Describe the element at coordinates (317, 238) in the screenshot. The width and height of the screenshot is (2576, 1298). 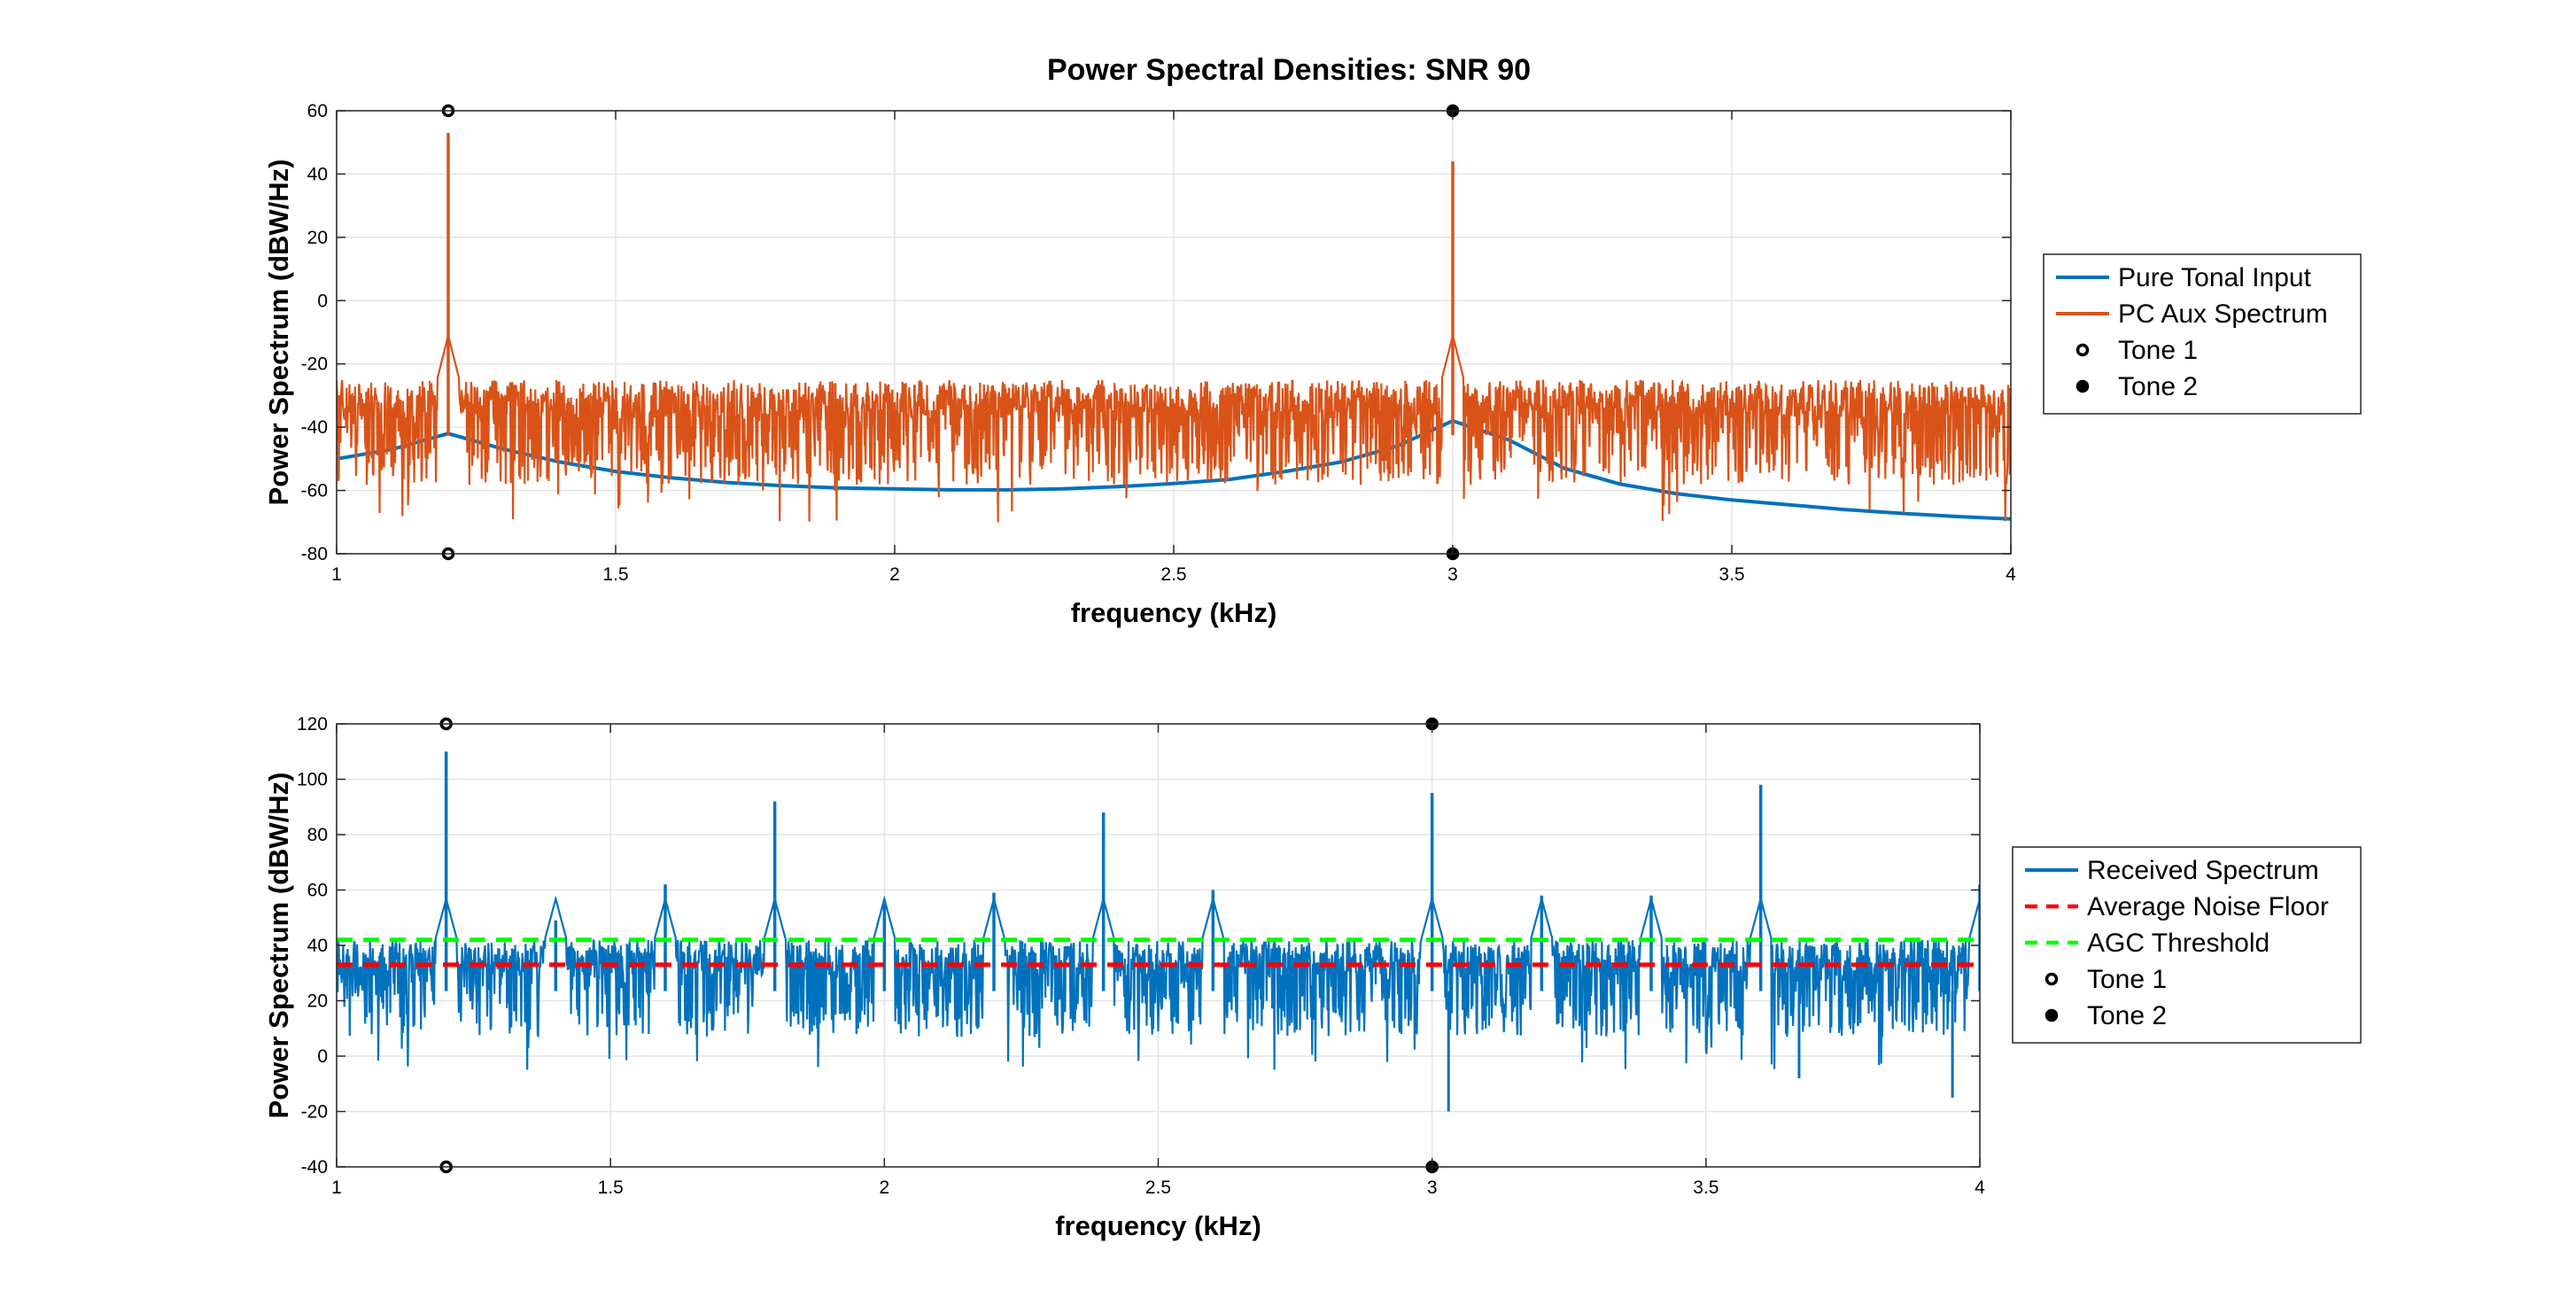
I see `top-plot-ytick-label: 20` at that location.